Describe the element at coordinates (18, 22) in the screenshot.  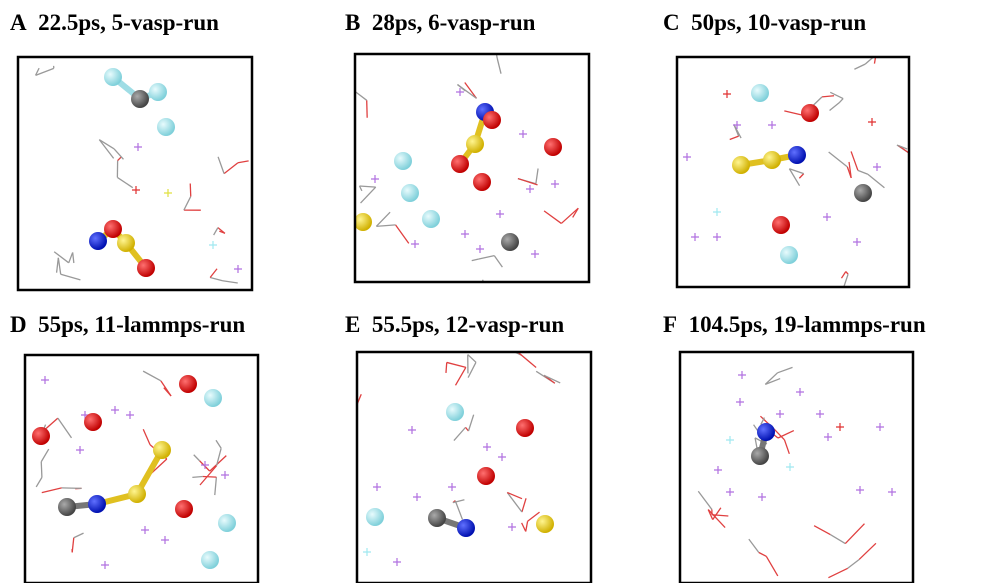
I see `panel-label: A` at that location.